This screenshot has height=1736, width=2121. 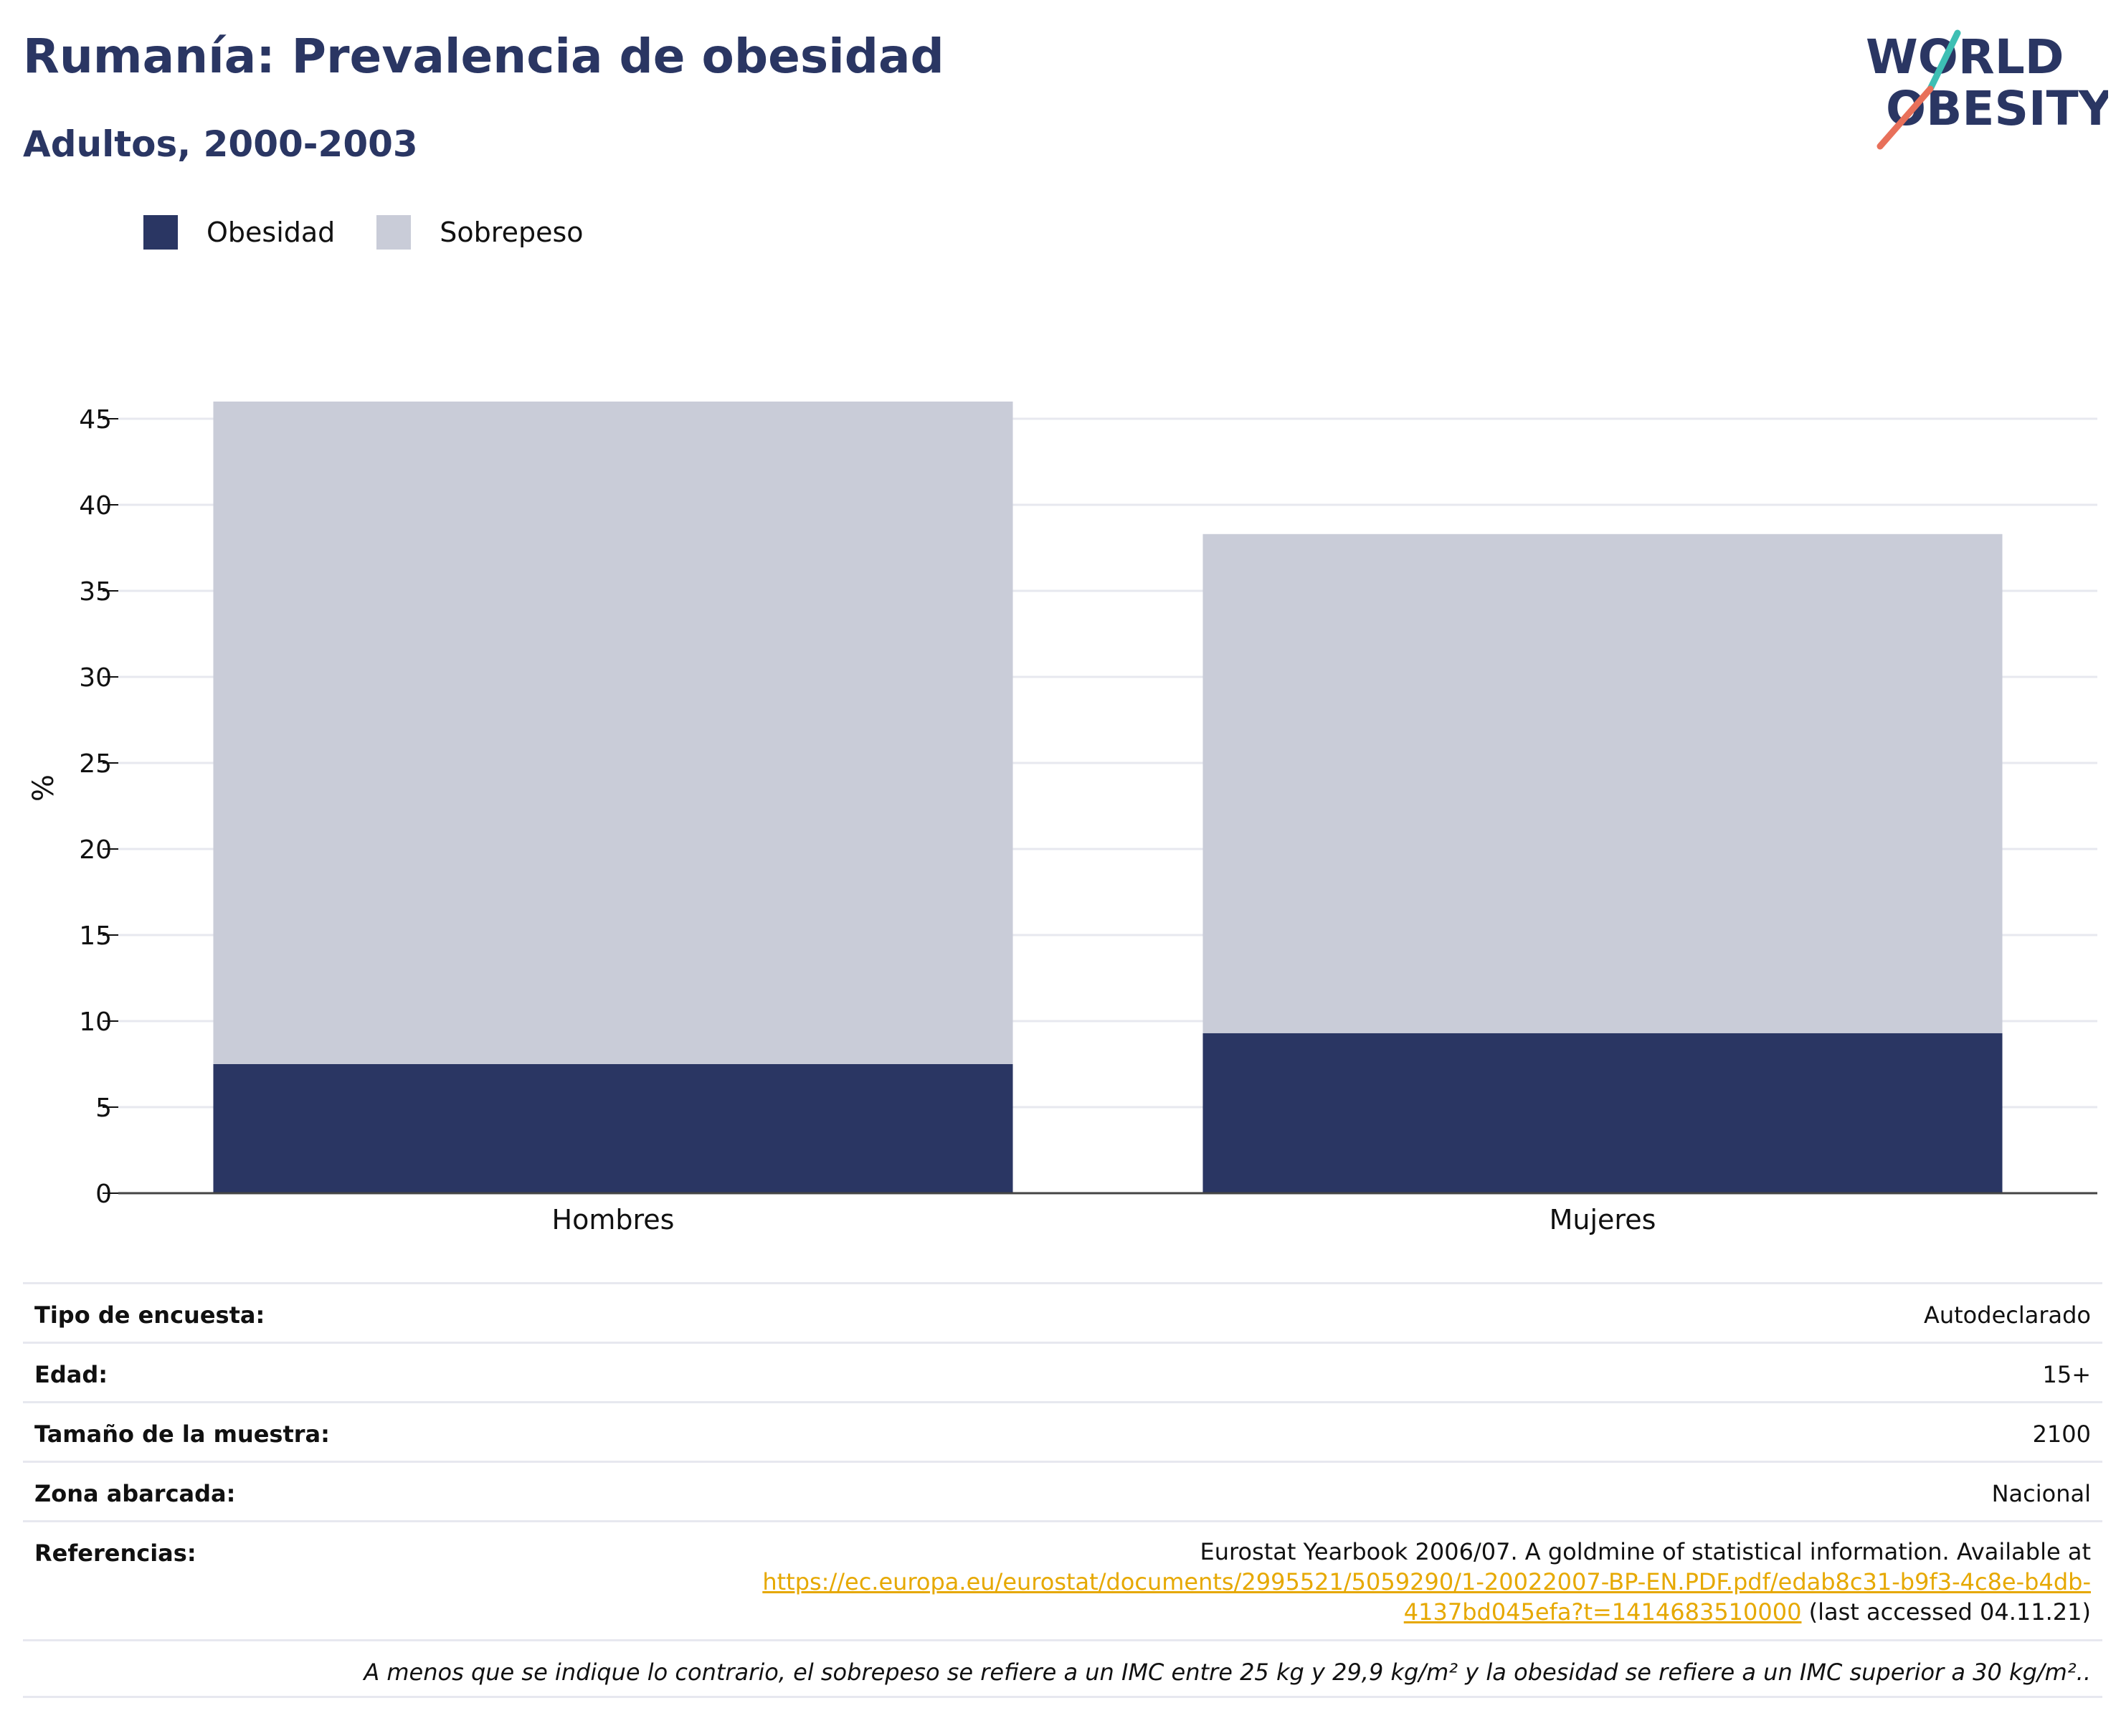 What do you see at coordinates (613, 1128) in the screenshot?
I see `bar-obesidad-hombres` at bounding box center [613, 1128].